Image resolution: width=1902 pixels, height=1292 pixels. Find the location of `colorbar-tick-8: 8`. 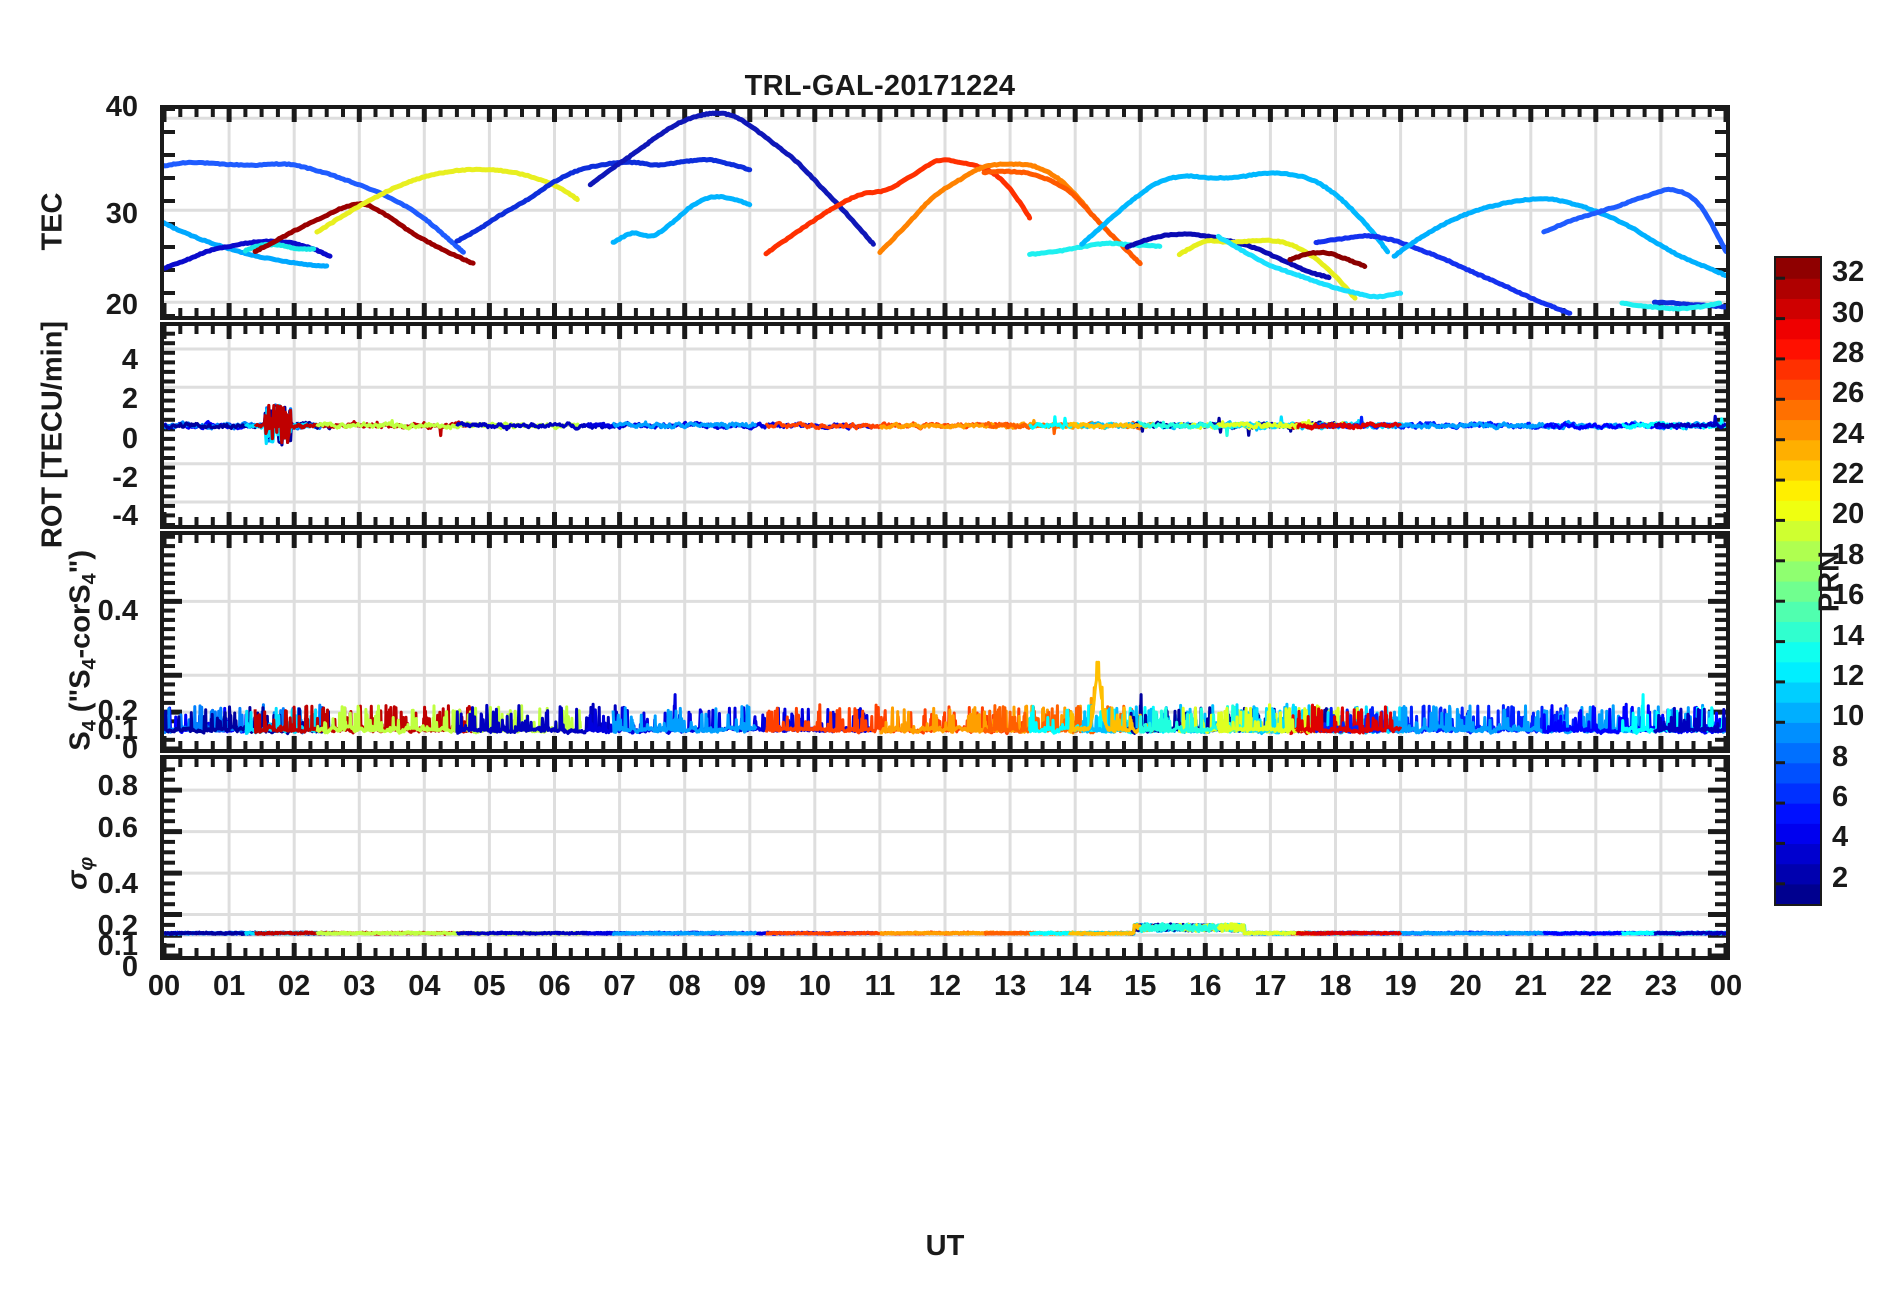

colorbar-tick-8: 8 is located at coordinates (1840, 756).